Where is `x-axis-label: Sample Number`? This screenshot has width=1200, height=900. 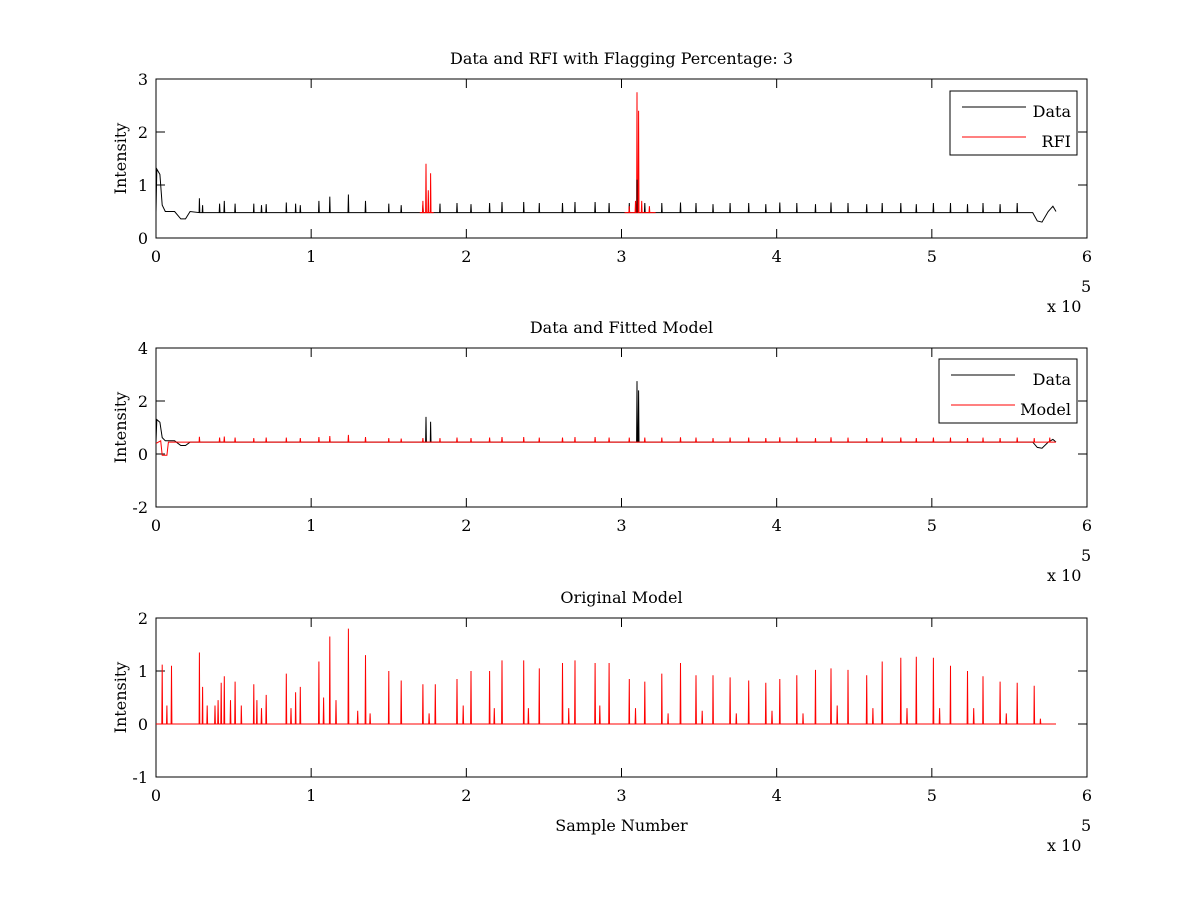 x-axis-label: Sample Number is located at coordinates (621, 825).